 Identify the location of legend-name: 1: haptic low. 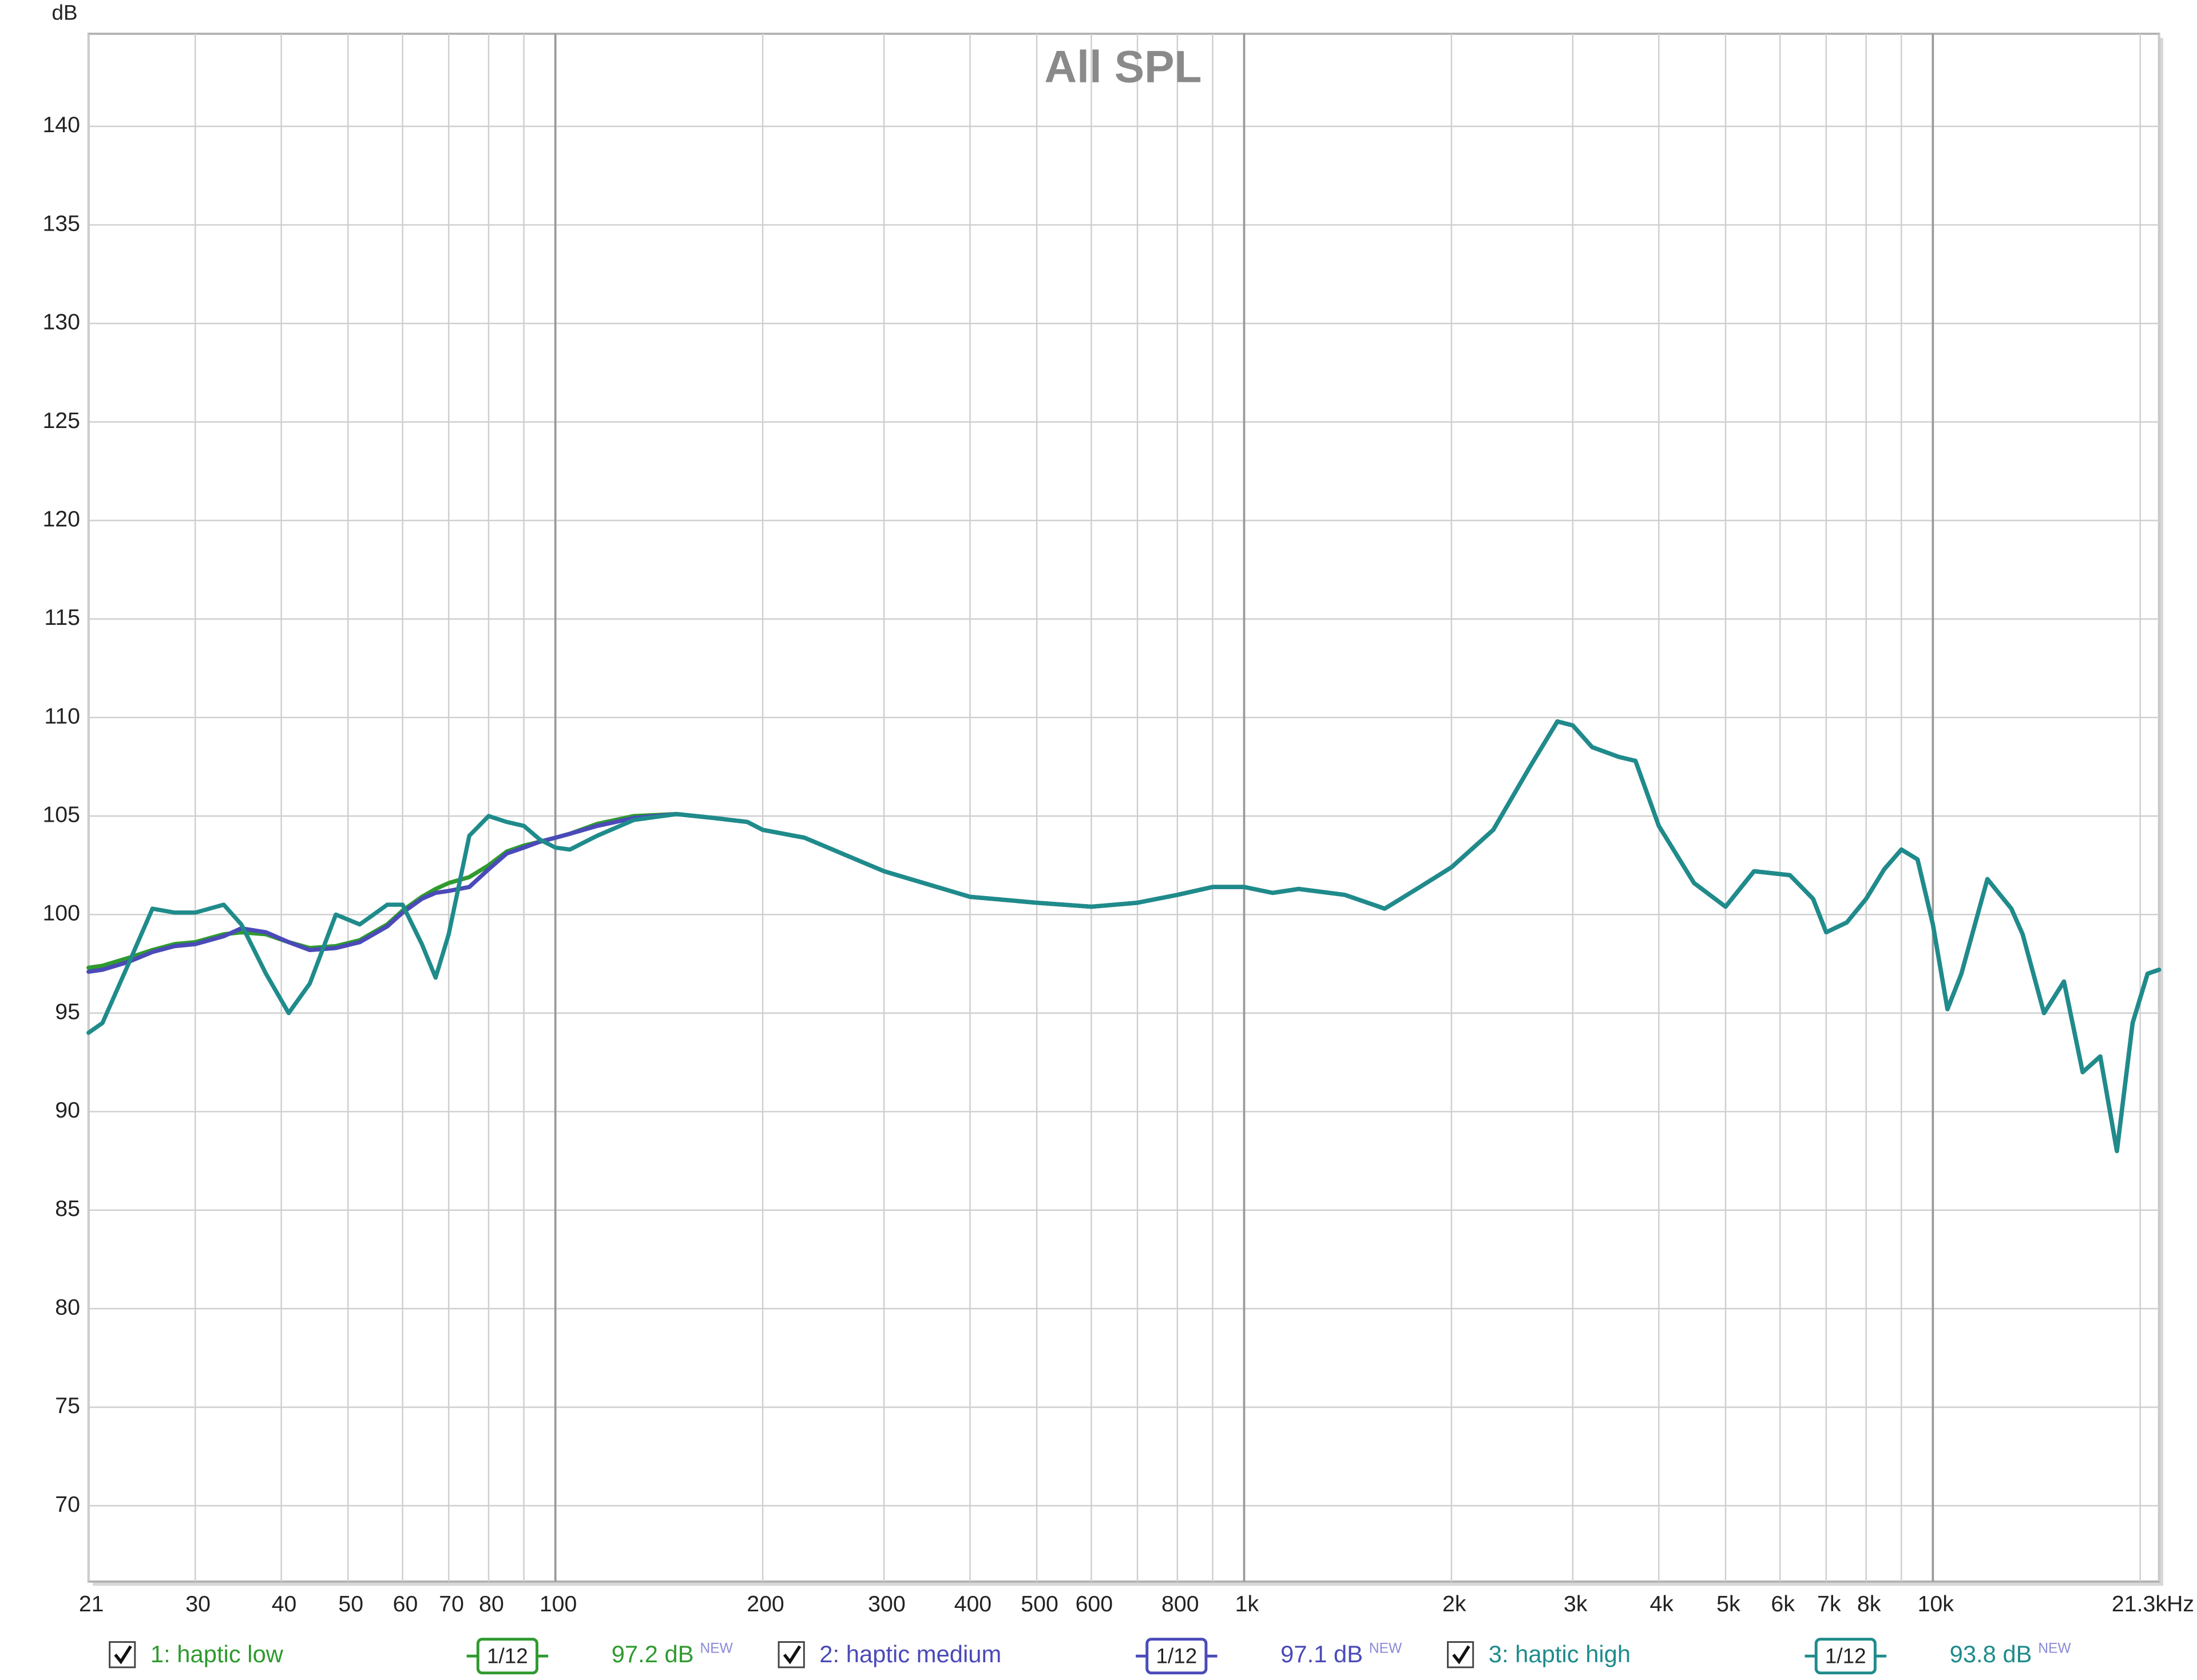
(217, 1654).